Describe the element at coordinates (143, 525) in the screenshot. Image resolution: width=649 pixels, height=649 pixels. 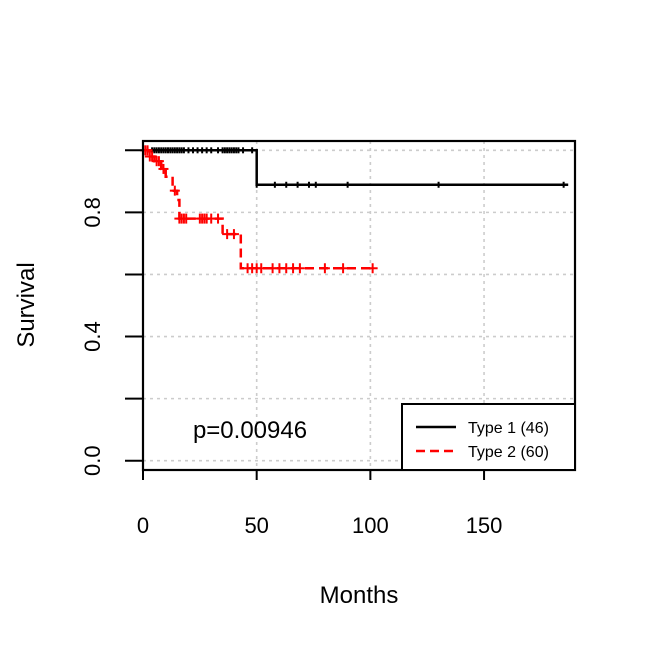
I see `x-tick-label: 0` at that location.